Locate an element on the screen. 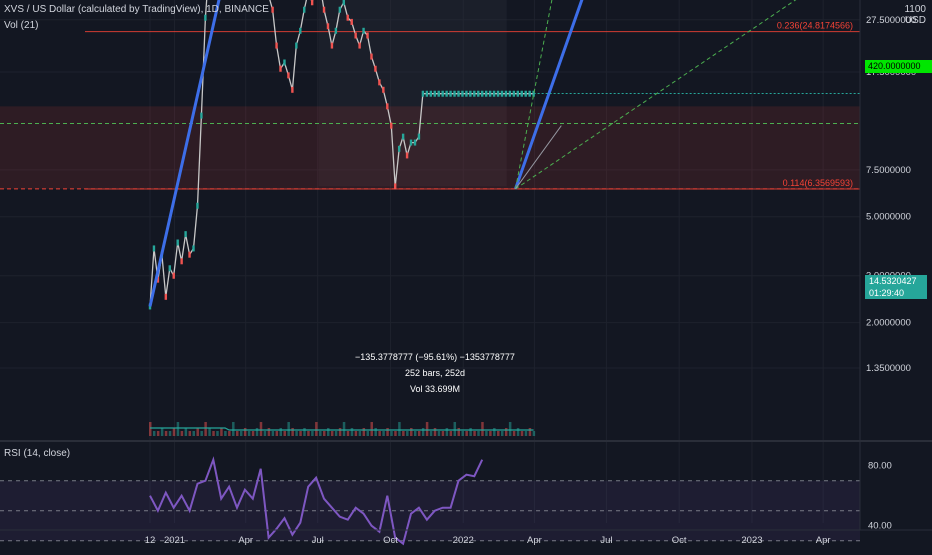 This screenshot has width=932, height=555. fib-level-label: 0.236(24.8174566) is located at coordinates (815, 26).